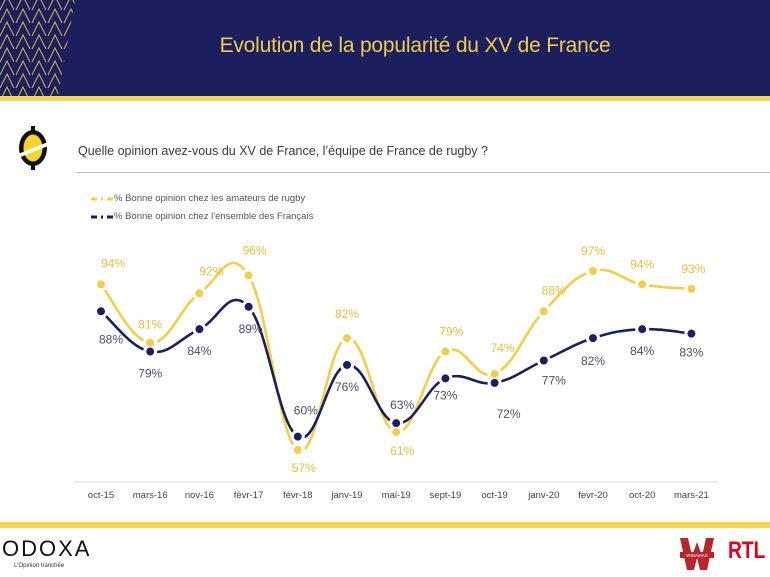 The width and height of the screenshot is (770, 577). I want to click on data-label-rugby-7: 79%, so click(451, 332).